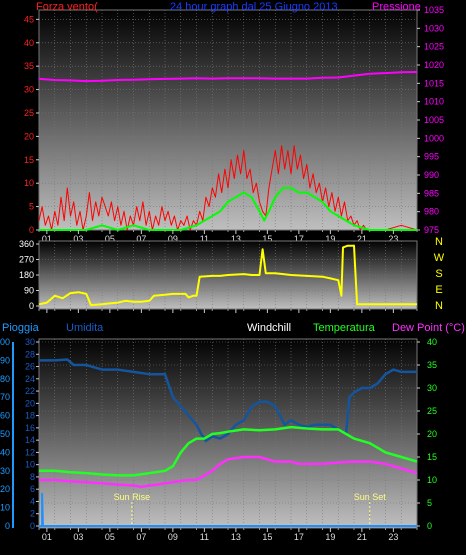 This screenshot has width=466, height=555. I want to click on temperature-tick-label: 25, so click(432, 411).